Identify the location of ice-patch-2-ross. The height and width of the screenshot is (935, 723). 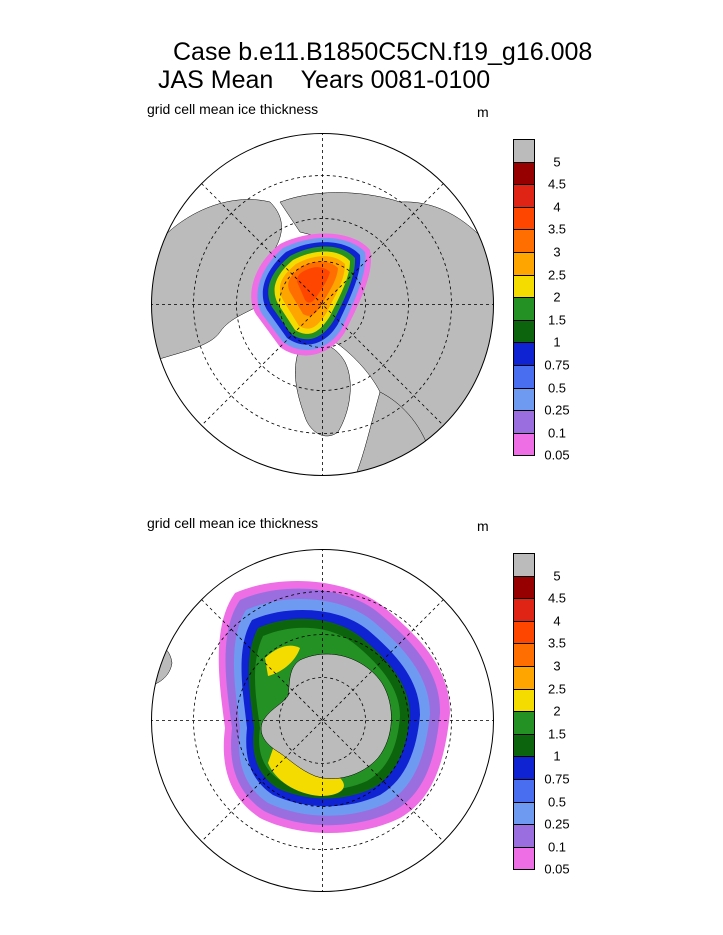
(282, 660).